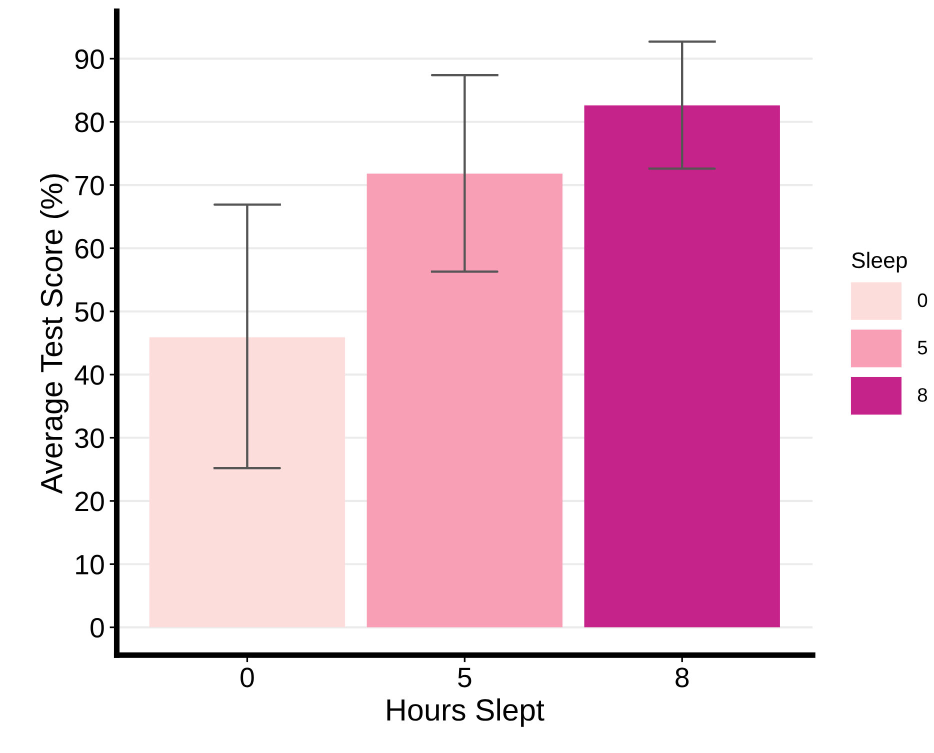 The height and width of the screenshot is (753, 934). What do you see at coordinates (923, 300) in the screenshot?
I see `legend-label: 0` at bounding box center [923, 300].